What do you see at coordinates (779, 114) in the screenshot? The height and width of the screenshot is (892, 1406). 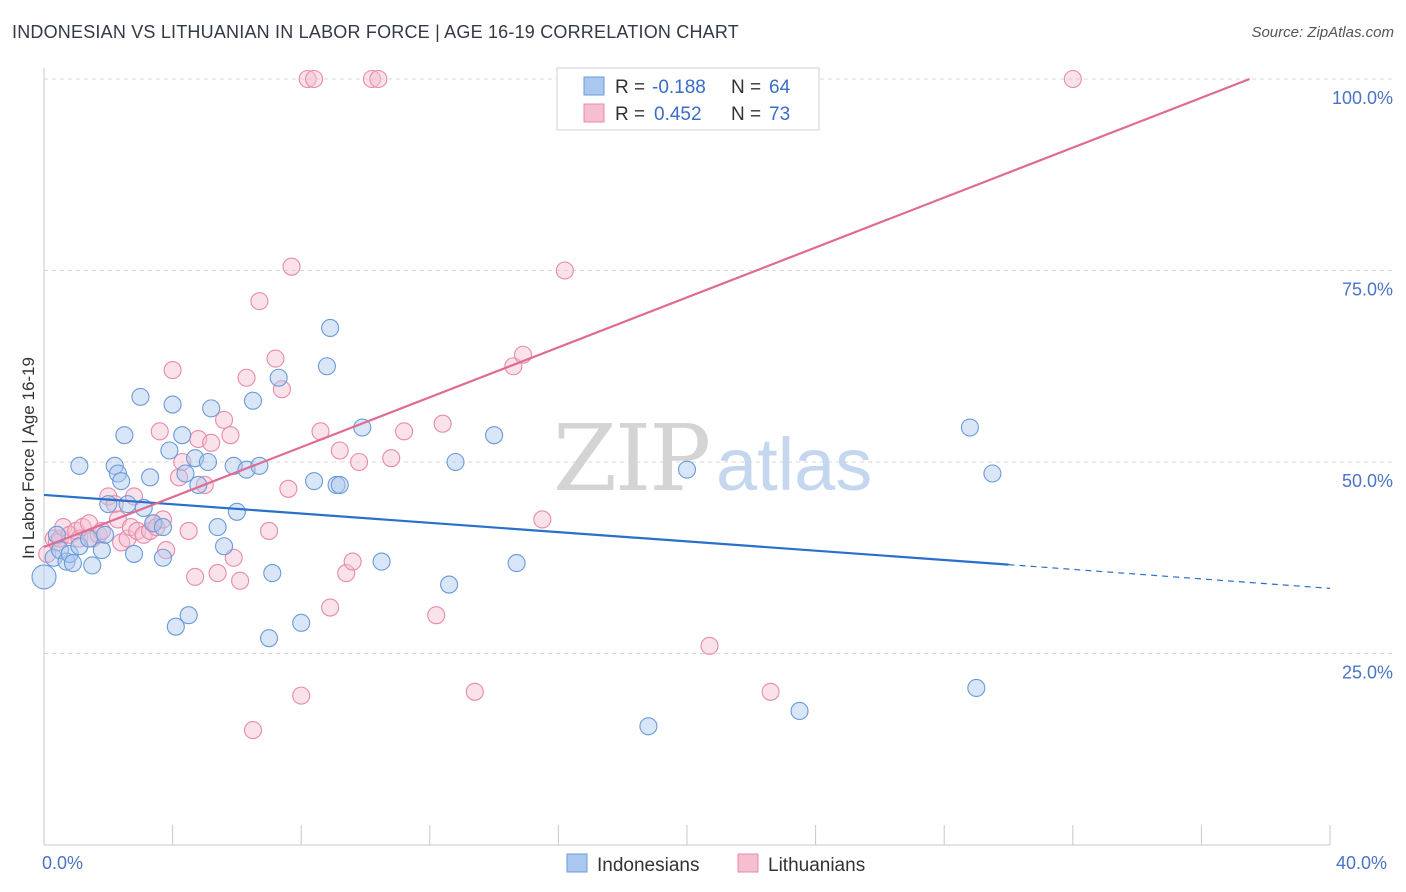 I see `legend-n-value-2: 73` at bounding box center [779, 114].